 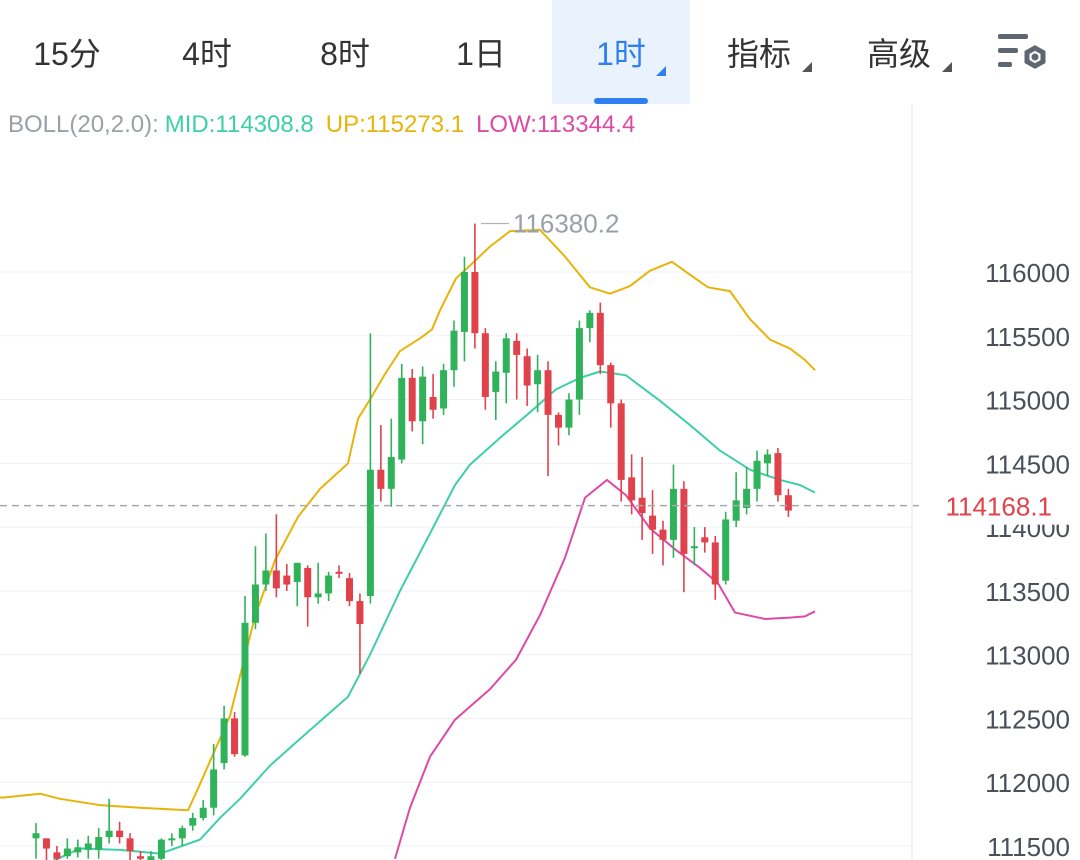 I want to click on period-toolbar: 15分 4时 8时 1日 1时 指标 高级, so click(x=540, y=52).